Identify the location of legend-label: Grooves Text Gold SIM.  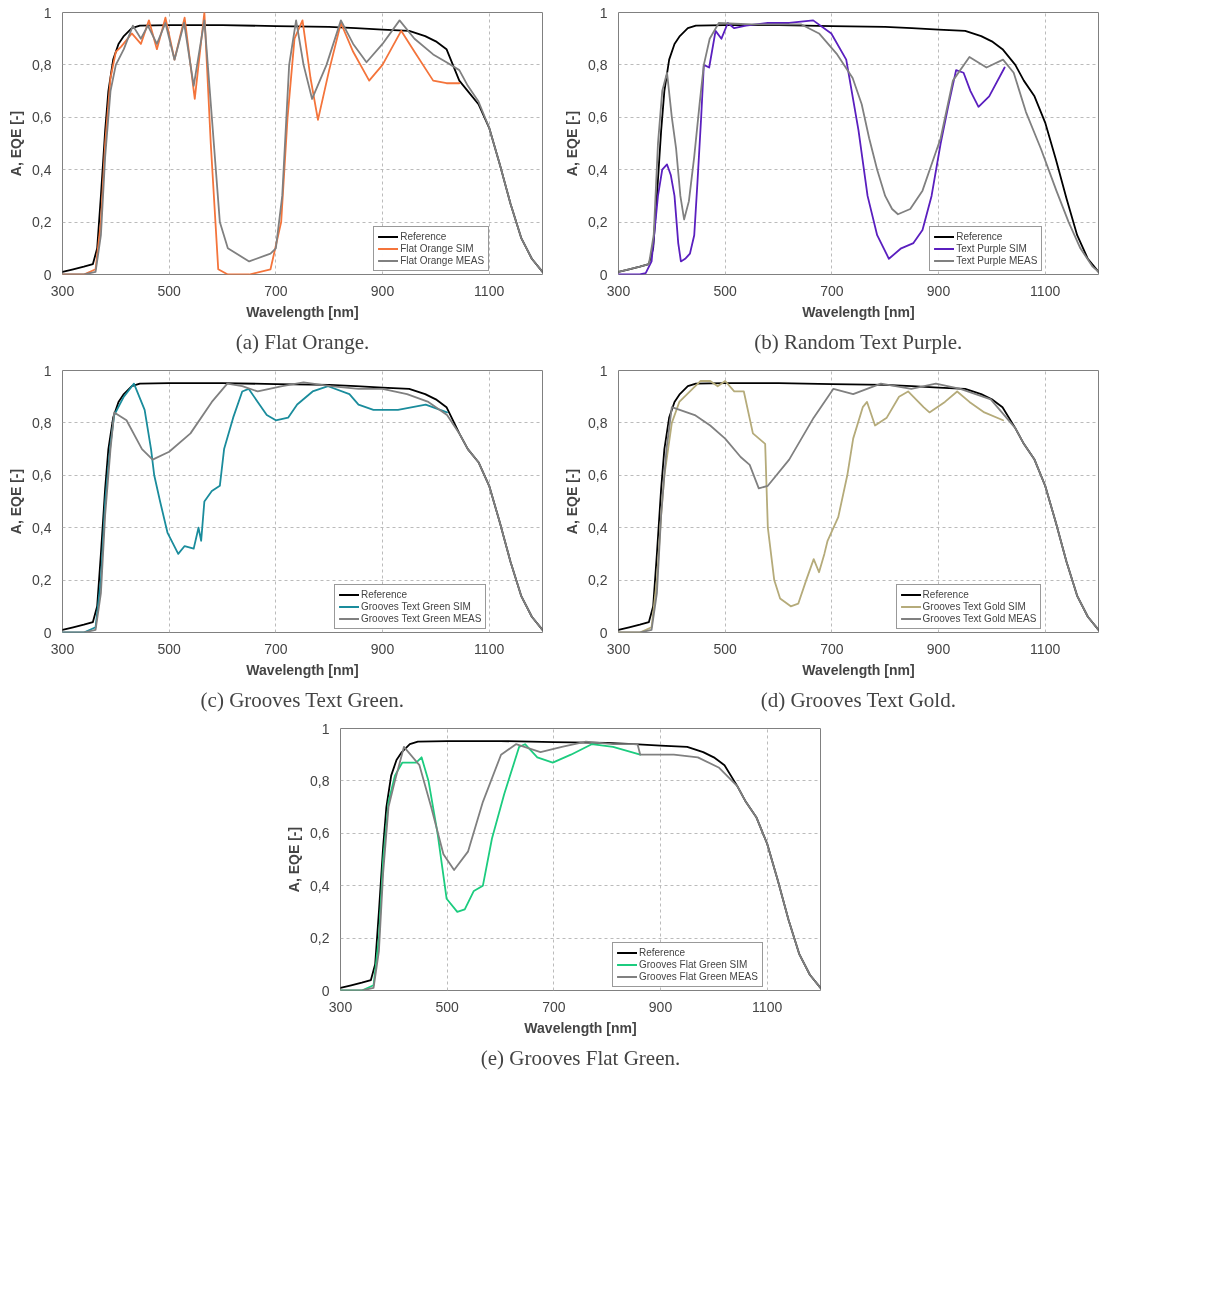
(974, 606).